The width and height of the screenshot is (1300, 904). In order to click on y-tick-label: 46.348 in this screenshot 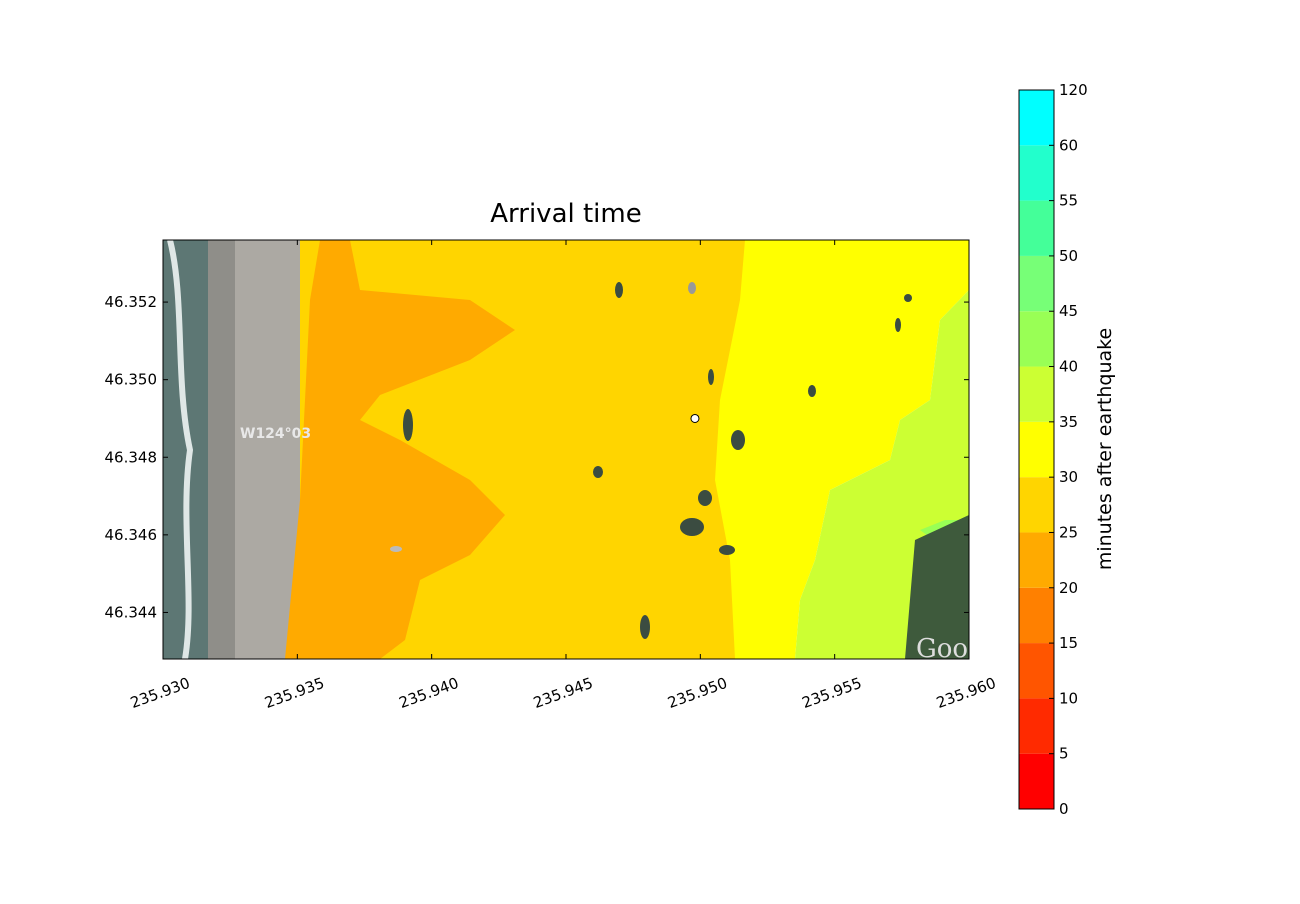, I will do `click(131, 457)`.